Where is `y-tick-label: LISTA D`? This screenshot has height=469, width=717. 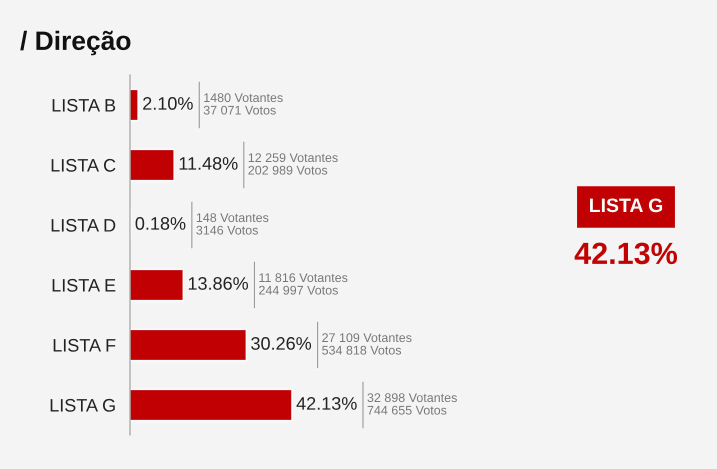 y-tick-label: LISTA D is located at coordinates (84, 225).